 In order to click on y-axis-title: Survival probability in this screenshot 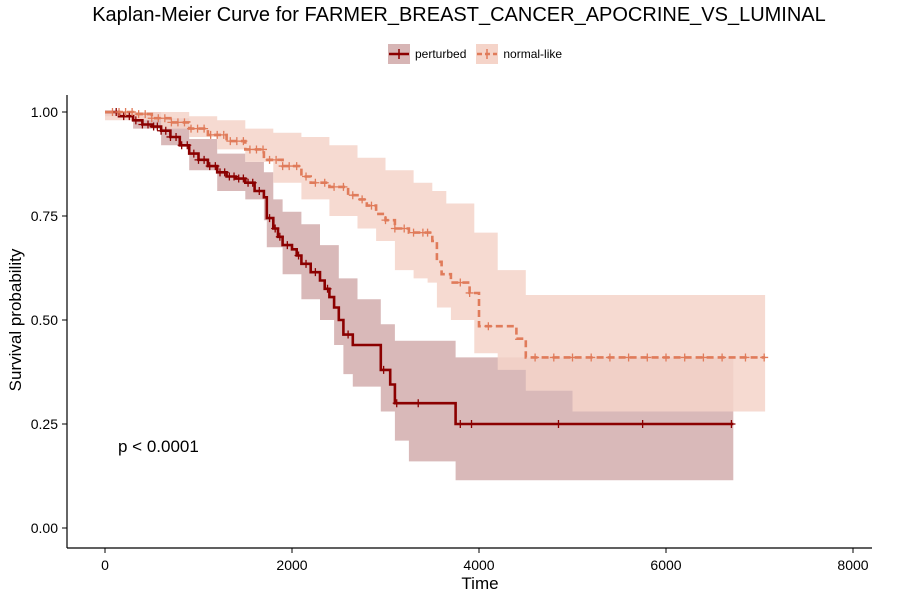, I will do `click(15, 319)`.